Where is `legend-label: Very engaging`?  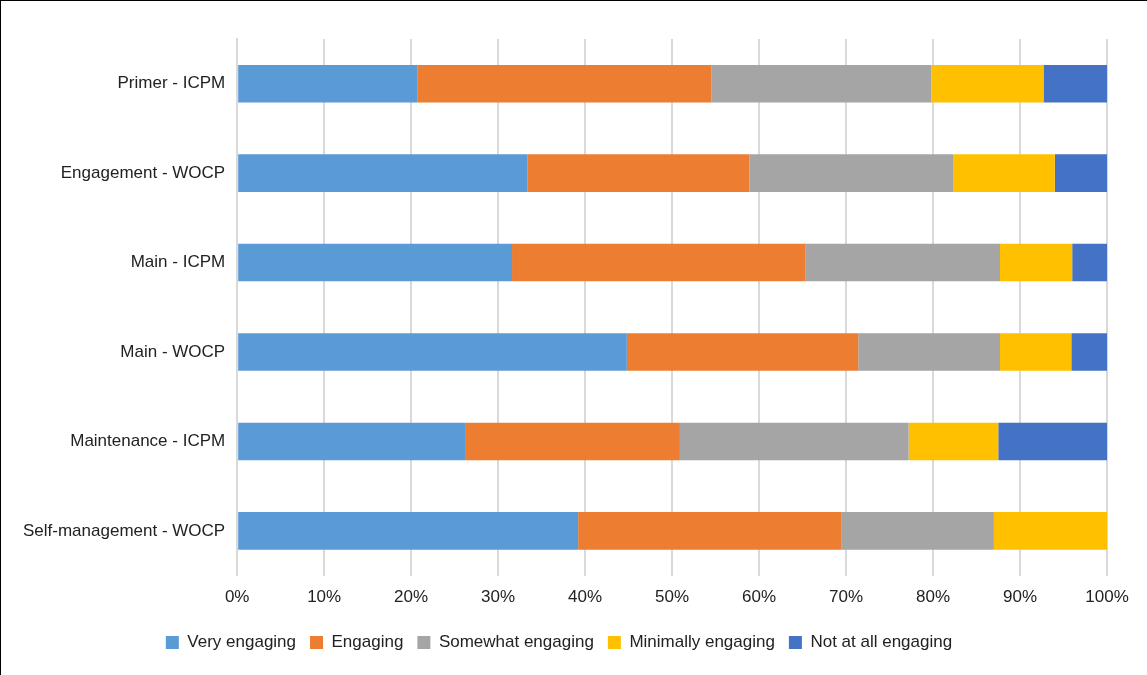
legend-label: Very engaging is located at coordinates (242, 642).